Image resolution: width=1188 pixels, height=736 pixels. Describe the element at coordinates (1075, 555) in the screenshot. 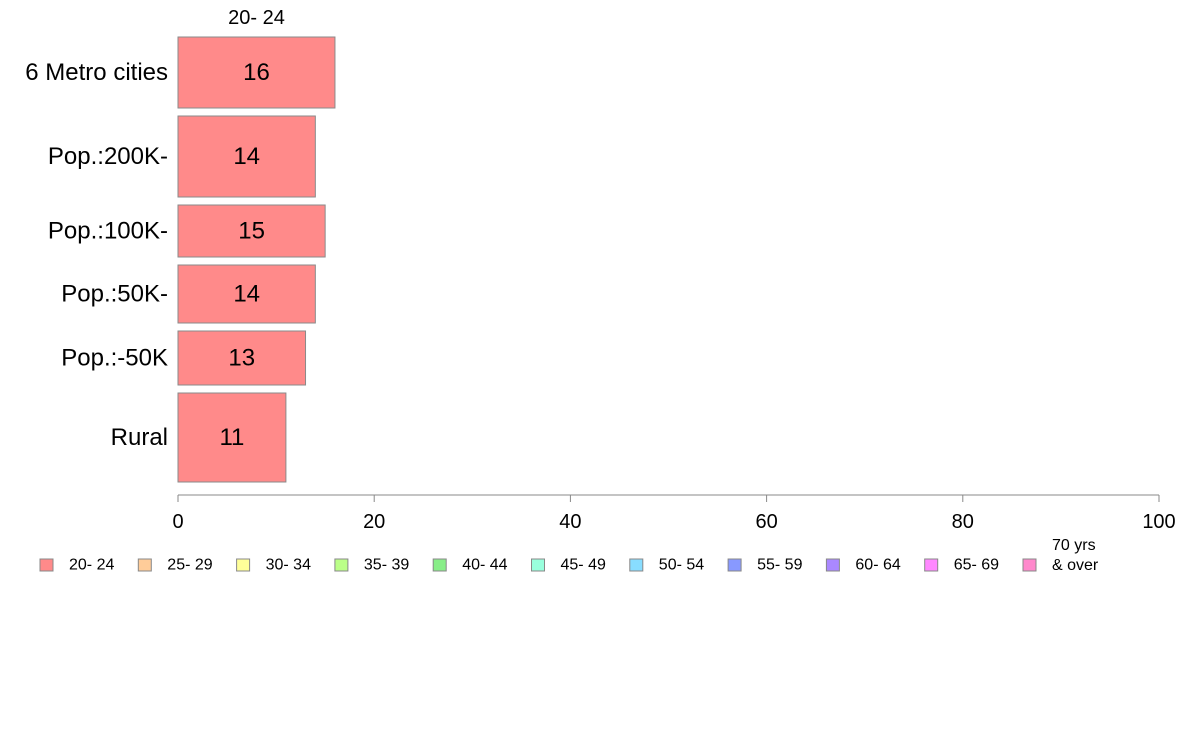

I see `legend-label: 70 yrs & over` at that location.